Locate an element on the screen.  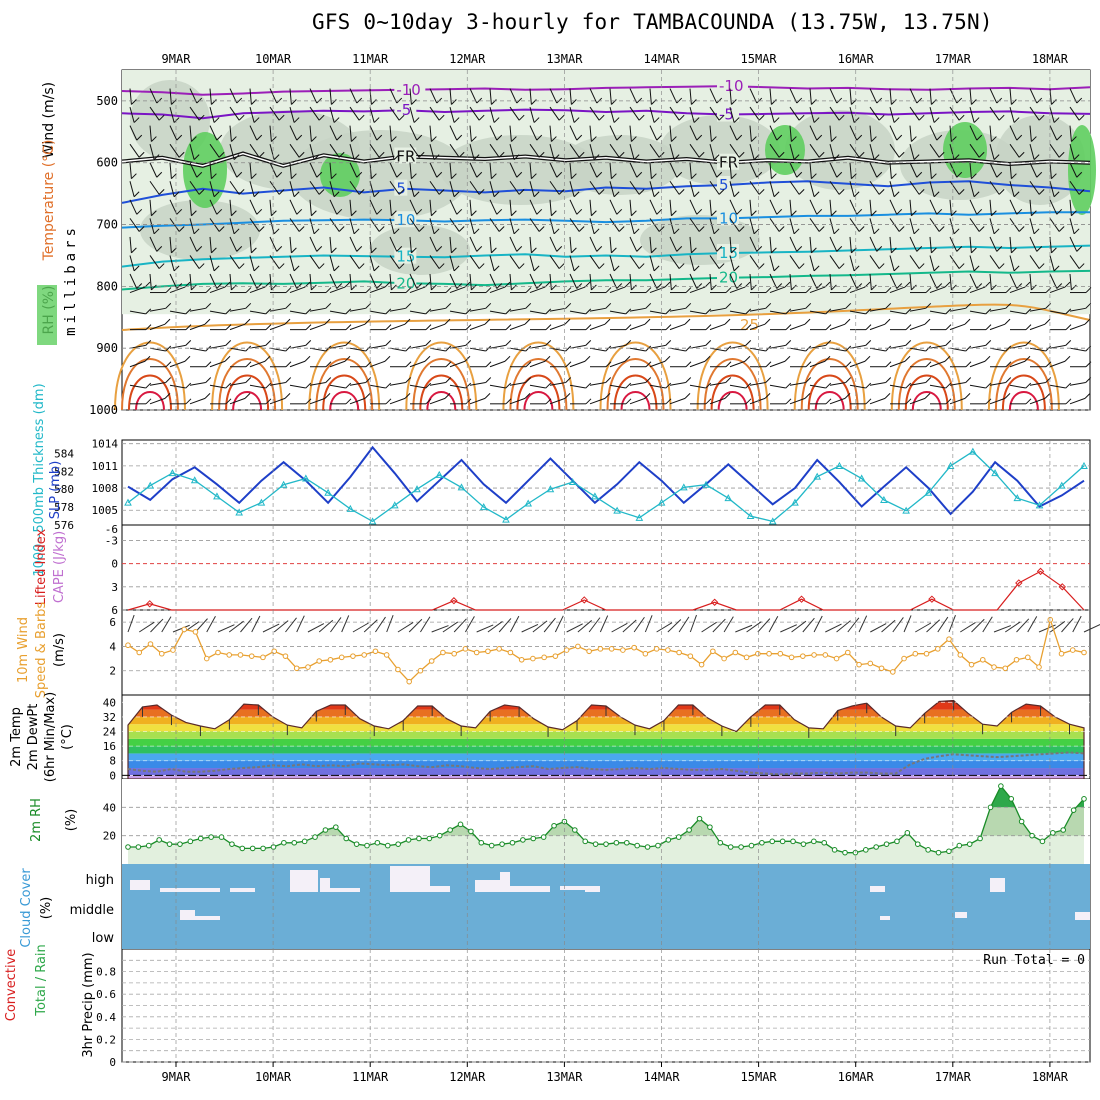
warm-contour is located at coordinates (1023, 392).